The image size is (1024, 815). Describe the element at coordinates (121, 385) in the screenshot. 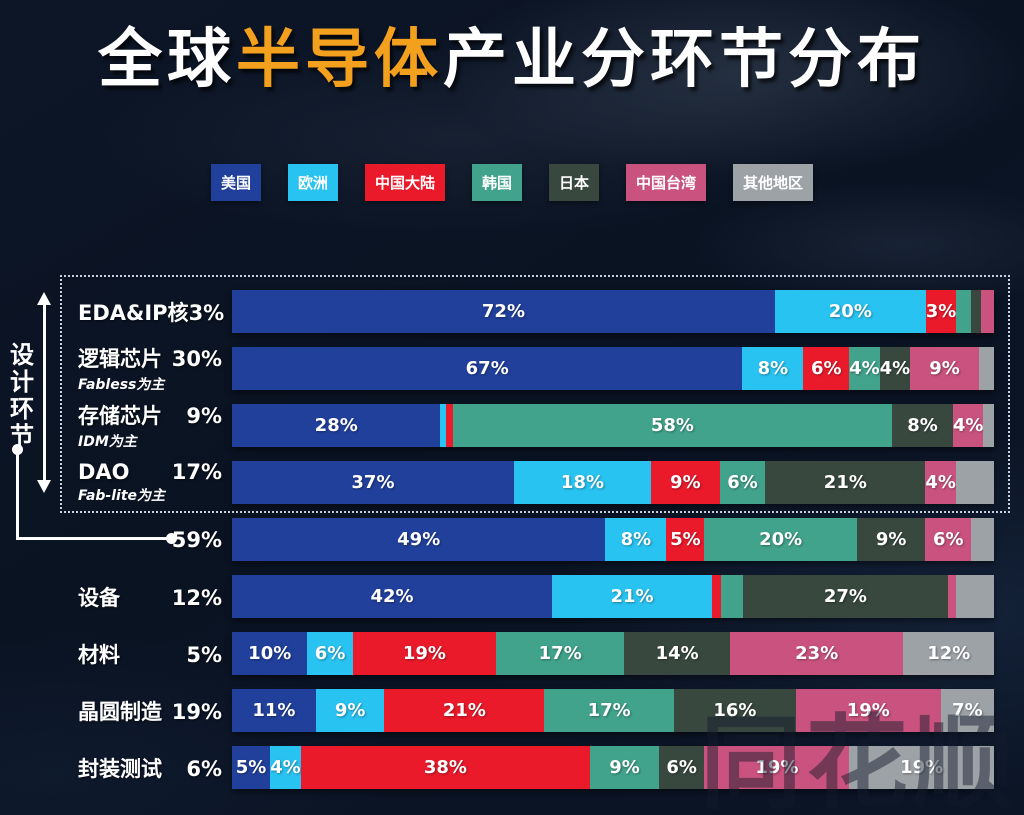

I see `row-subtitle: Fabless为主` at that location.